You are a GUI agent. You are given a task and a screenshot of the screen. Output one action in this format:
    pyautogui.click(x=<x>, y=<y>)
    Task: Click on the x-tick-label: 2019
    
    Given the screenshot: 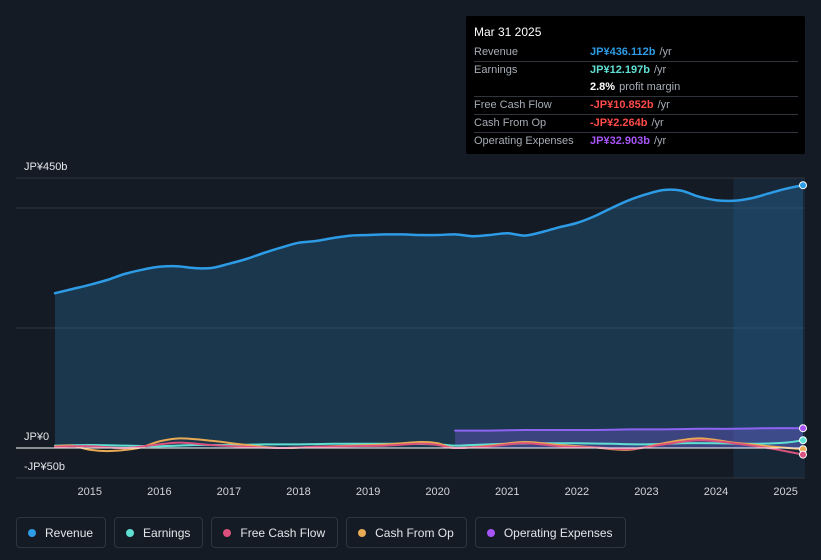 What is the action you would take?
    pyautogui.click(x=368, y=492)
    